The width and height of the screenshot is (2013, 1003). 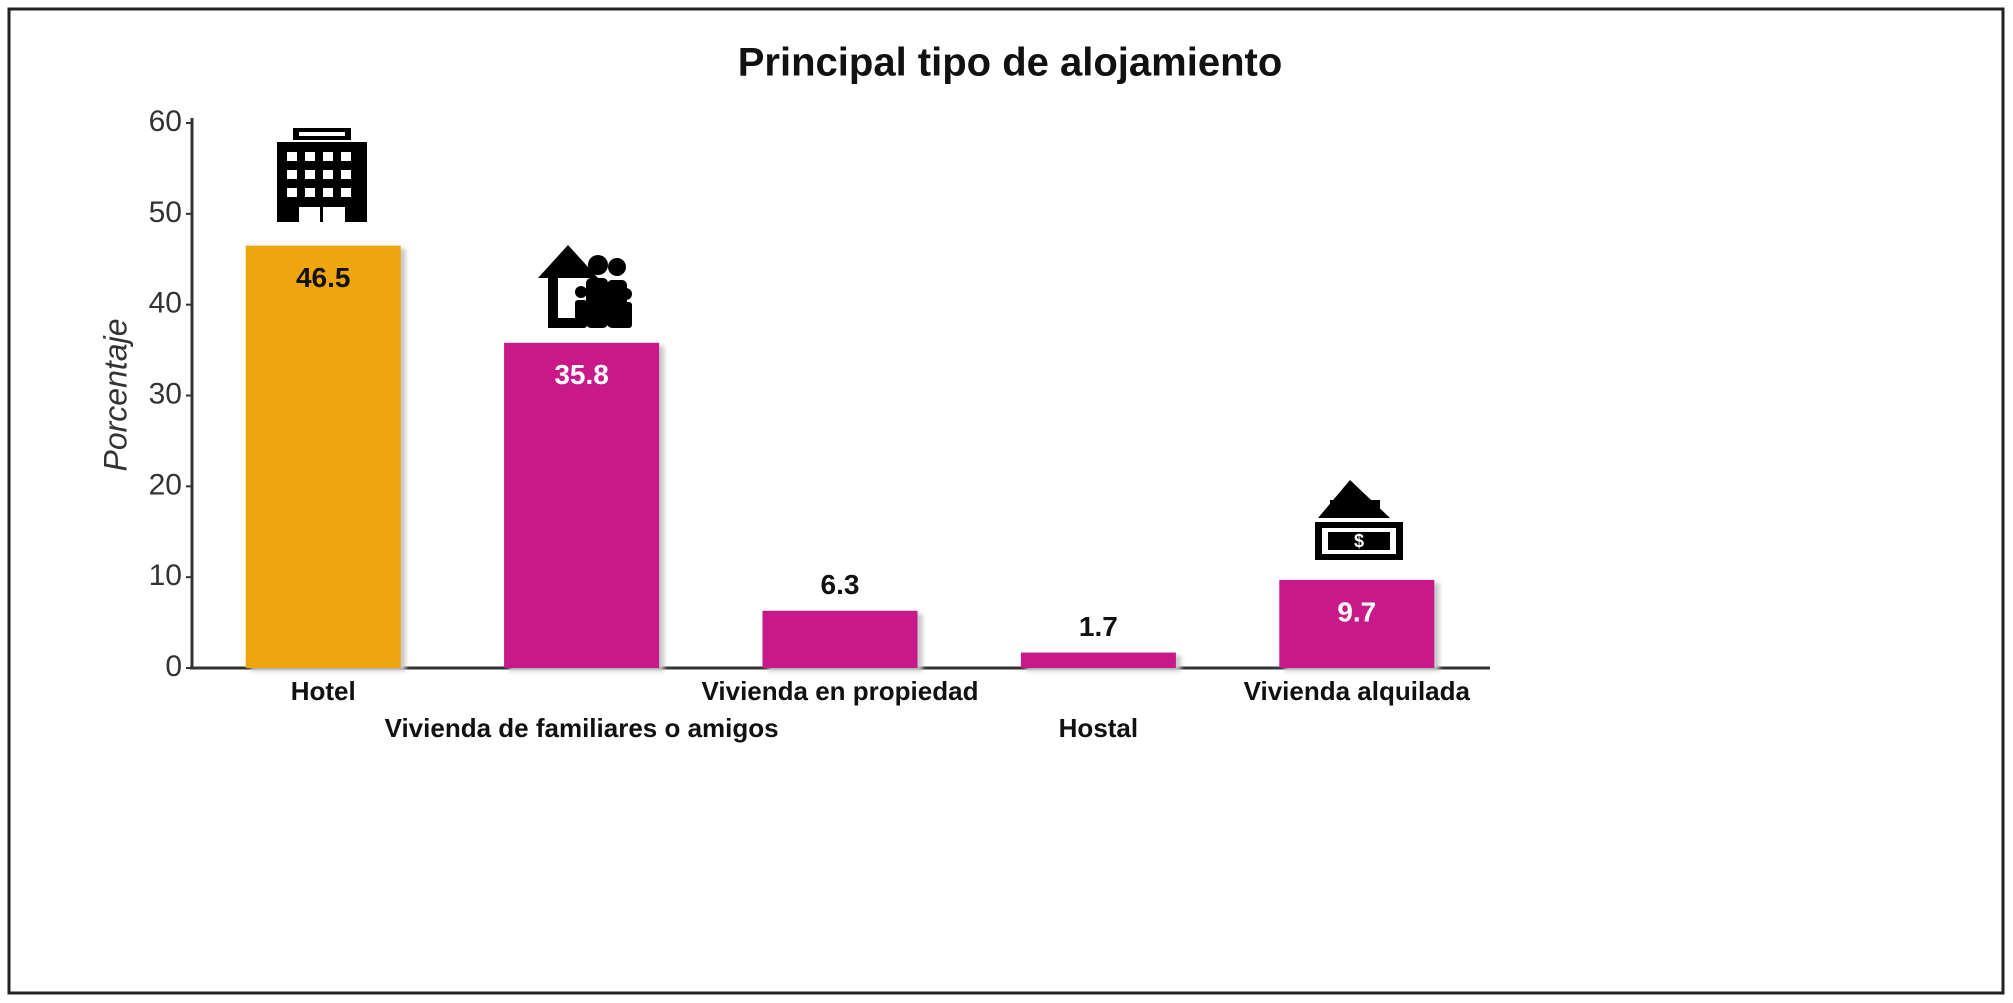 What do you see at coordinates (840, 691) in the screenshot?
I see `x-tick-label: Vivienda en propiedad` at bounding box center [840, 691].